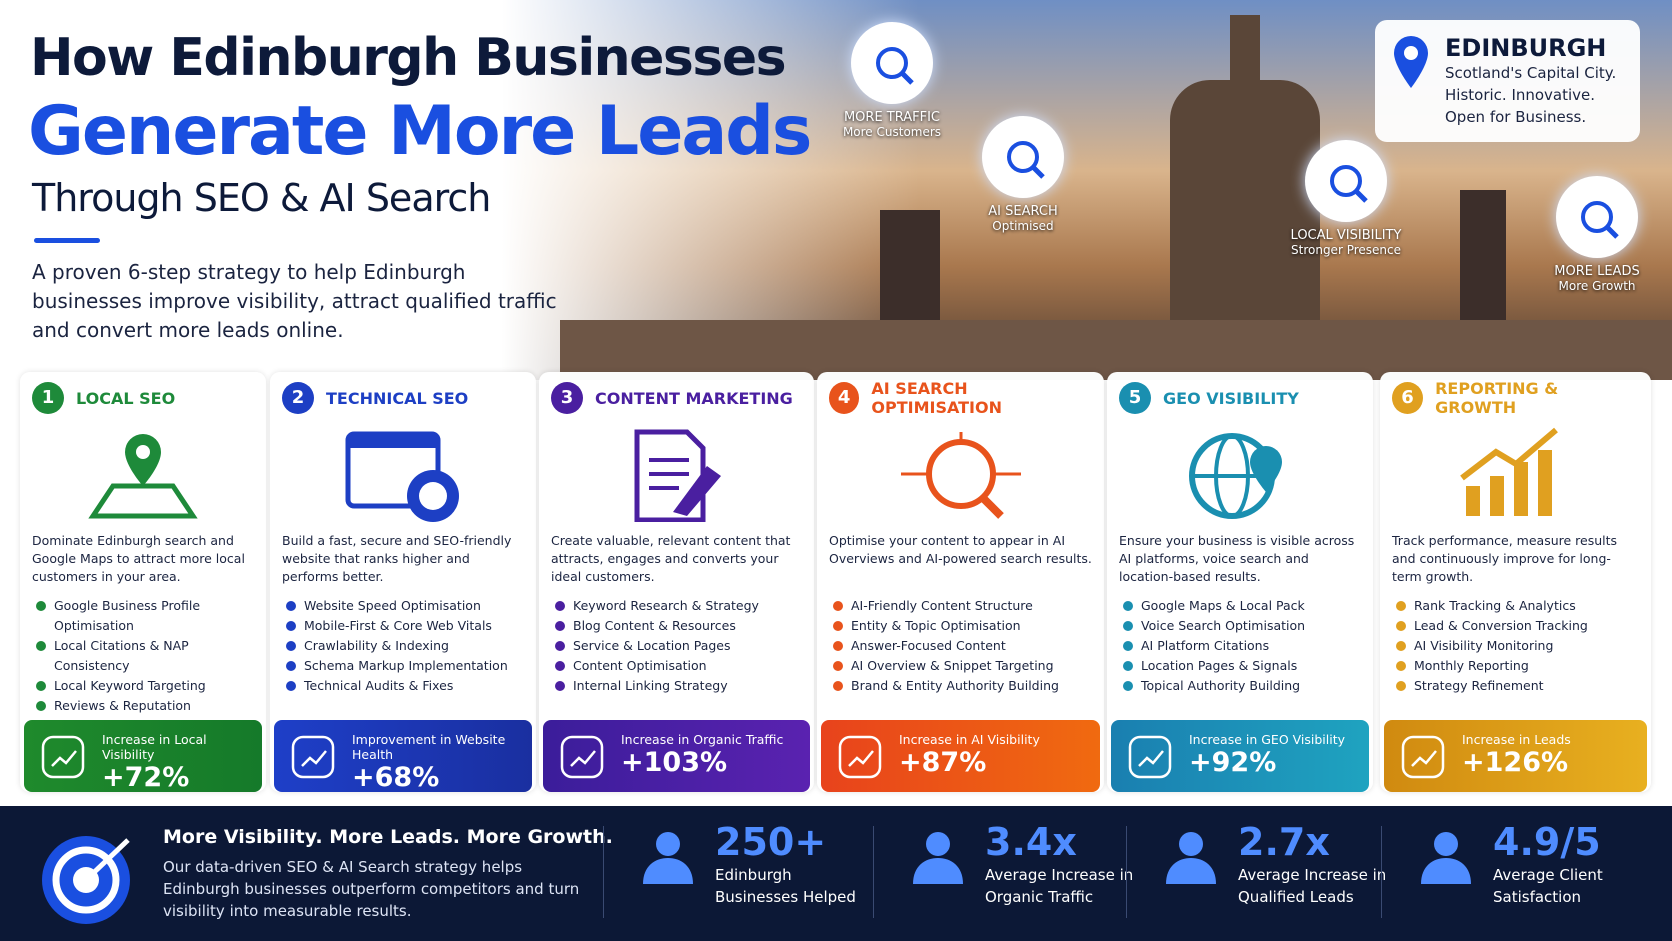 The width and height of the screenshot is (1672, 941). I want to click on step-number: 3, so click(567, 398).